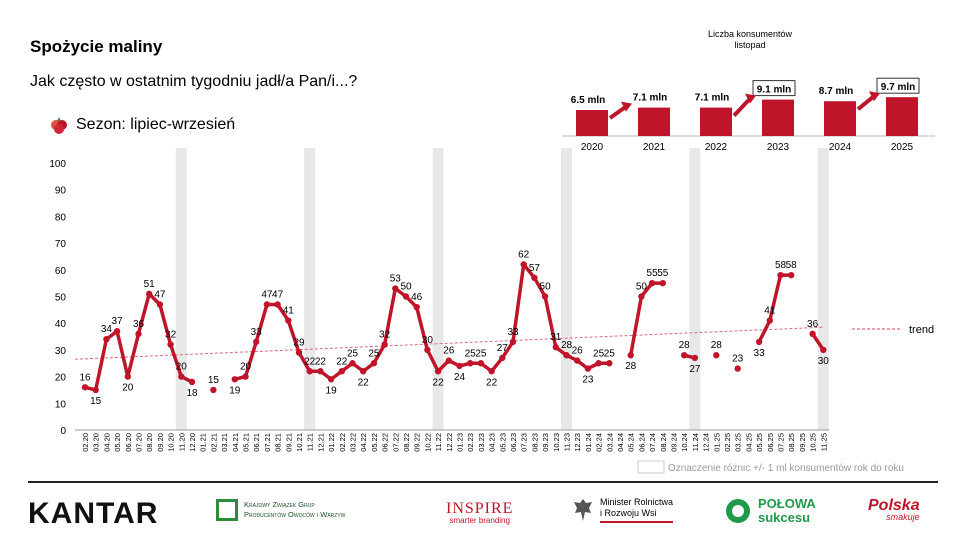  Describe the element at coordinates (267, 442) in the screenshot. I see `x-tick-label: 07.21` at that location.